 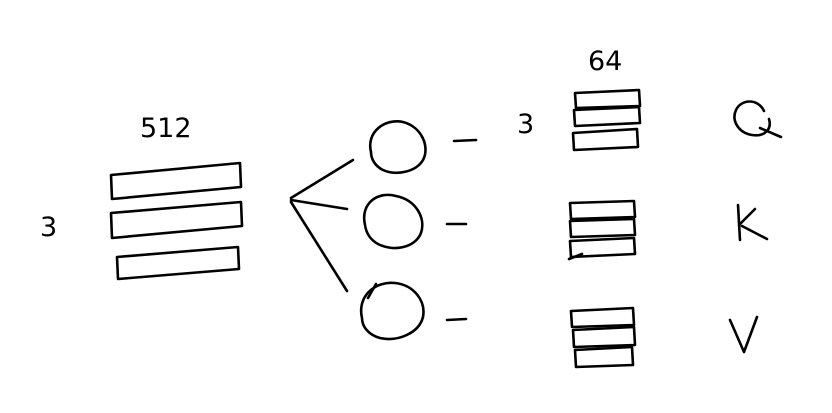 I want to click on letter-k-arm, so click(x=747, y=217).